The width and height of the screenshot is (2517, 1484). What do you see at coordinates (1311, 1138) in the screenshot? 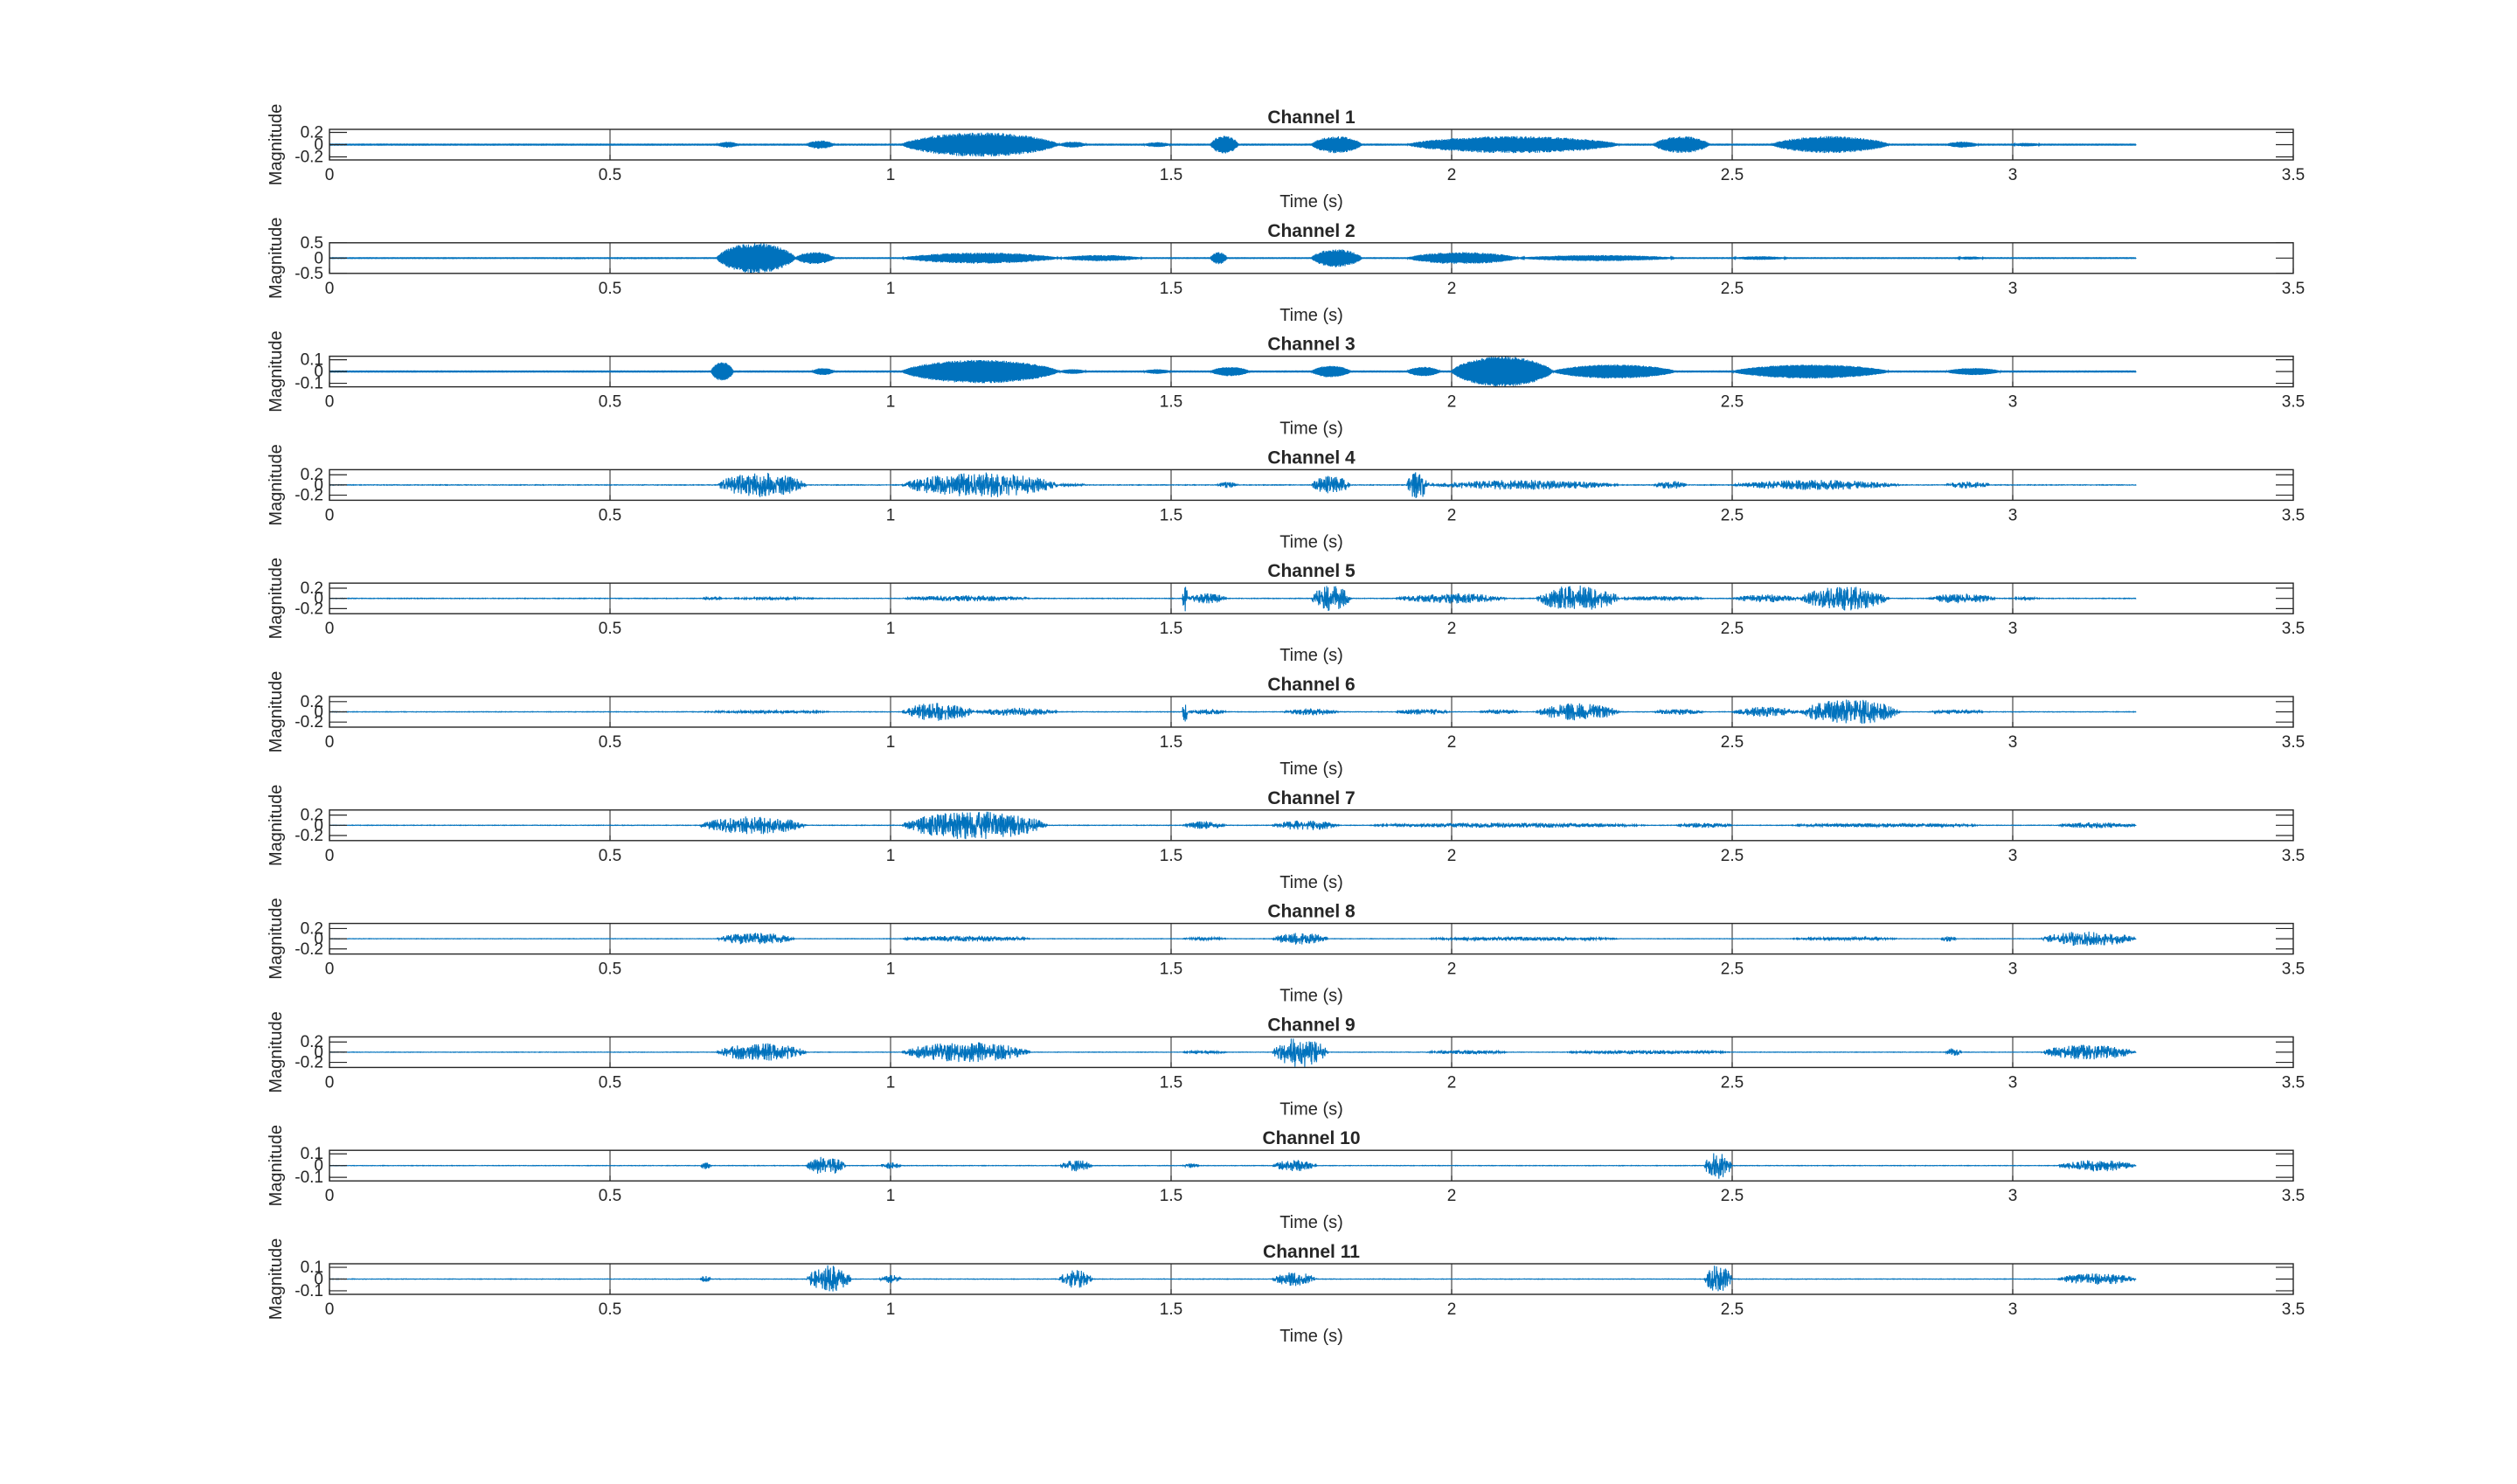
I see `subplot-title: Channel 10` at bounding box center [1311, 1138].